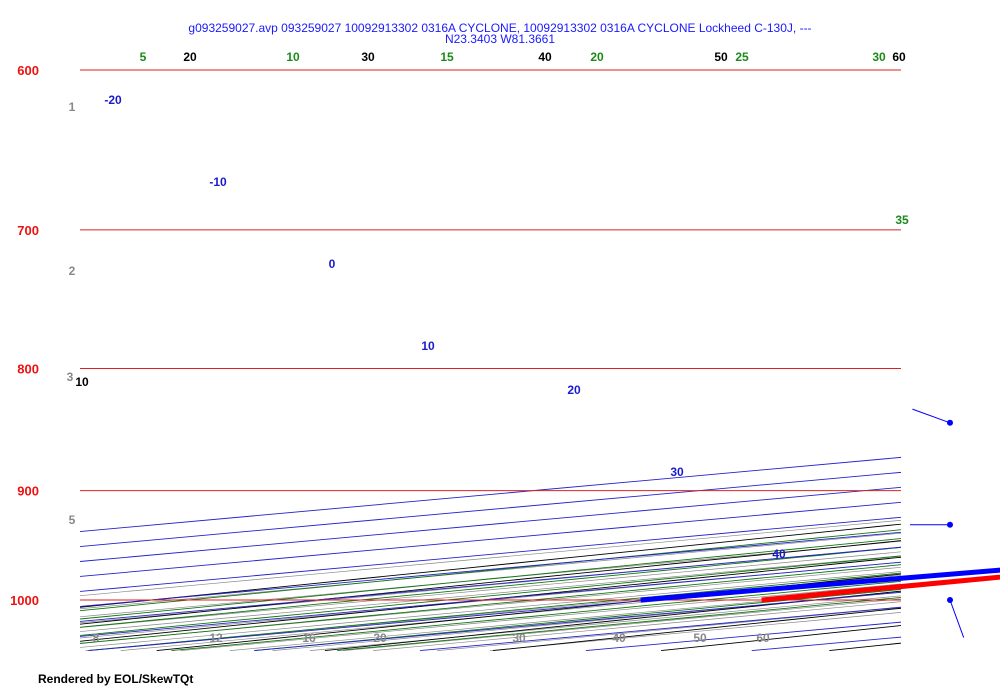  Describe the element at coordinates (380, 638) in the screenshot. I see `mixing-ratio-label: 20` at that location.